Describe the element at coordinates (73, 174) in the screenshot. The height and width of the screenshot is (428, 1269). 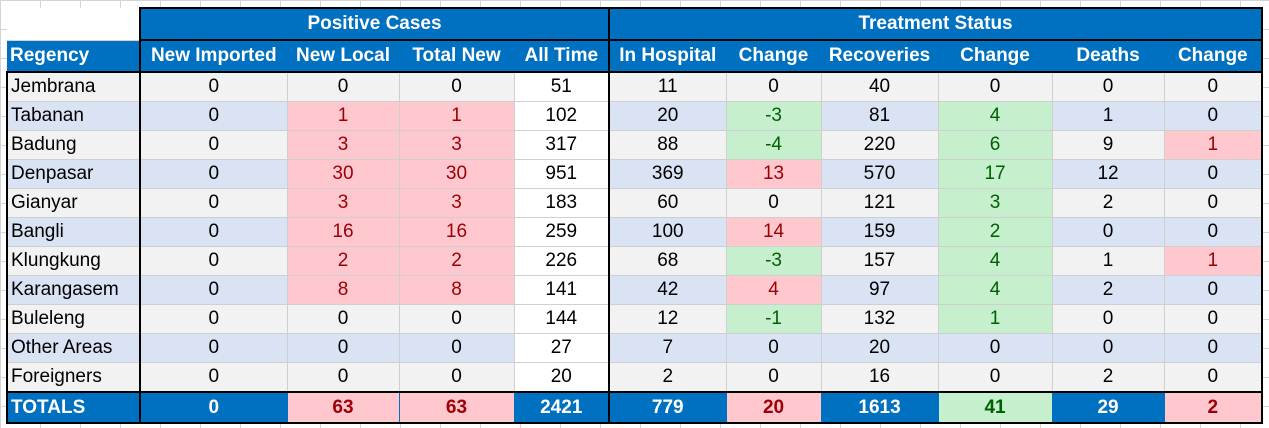
I see `regency-cell: Denpasar` at that location.